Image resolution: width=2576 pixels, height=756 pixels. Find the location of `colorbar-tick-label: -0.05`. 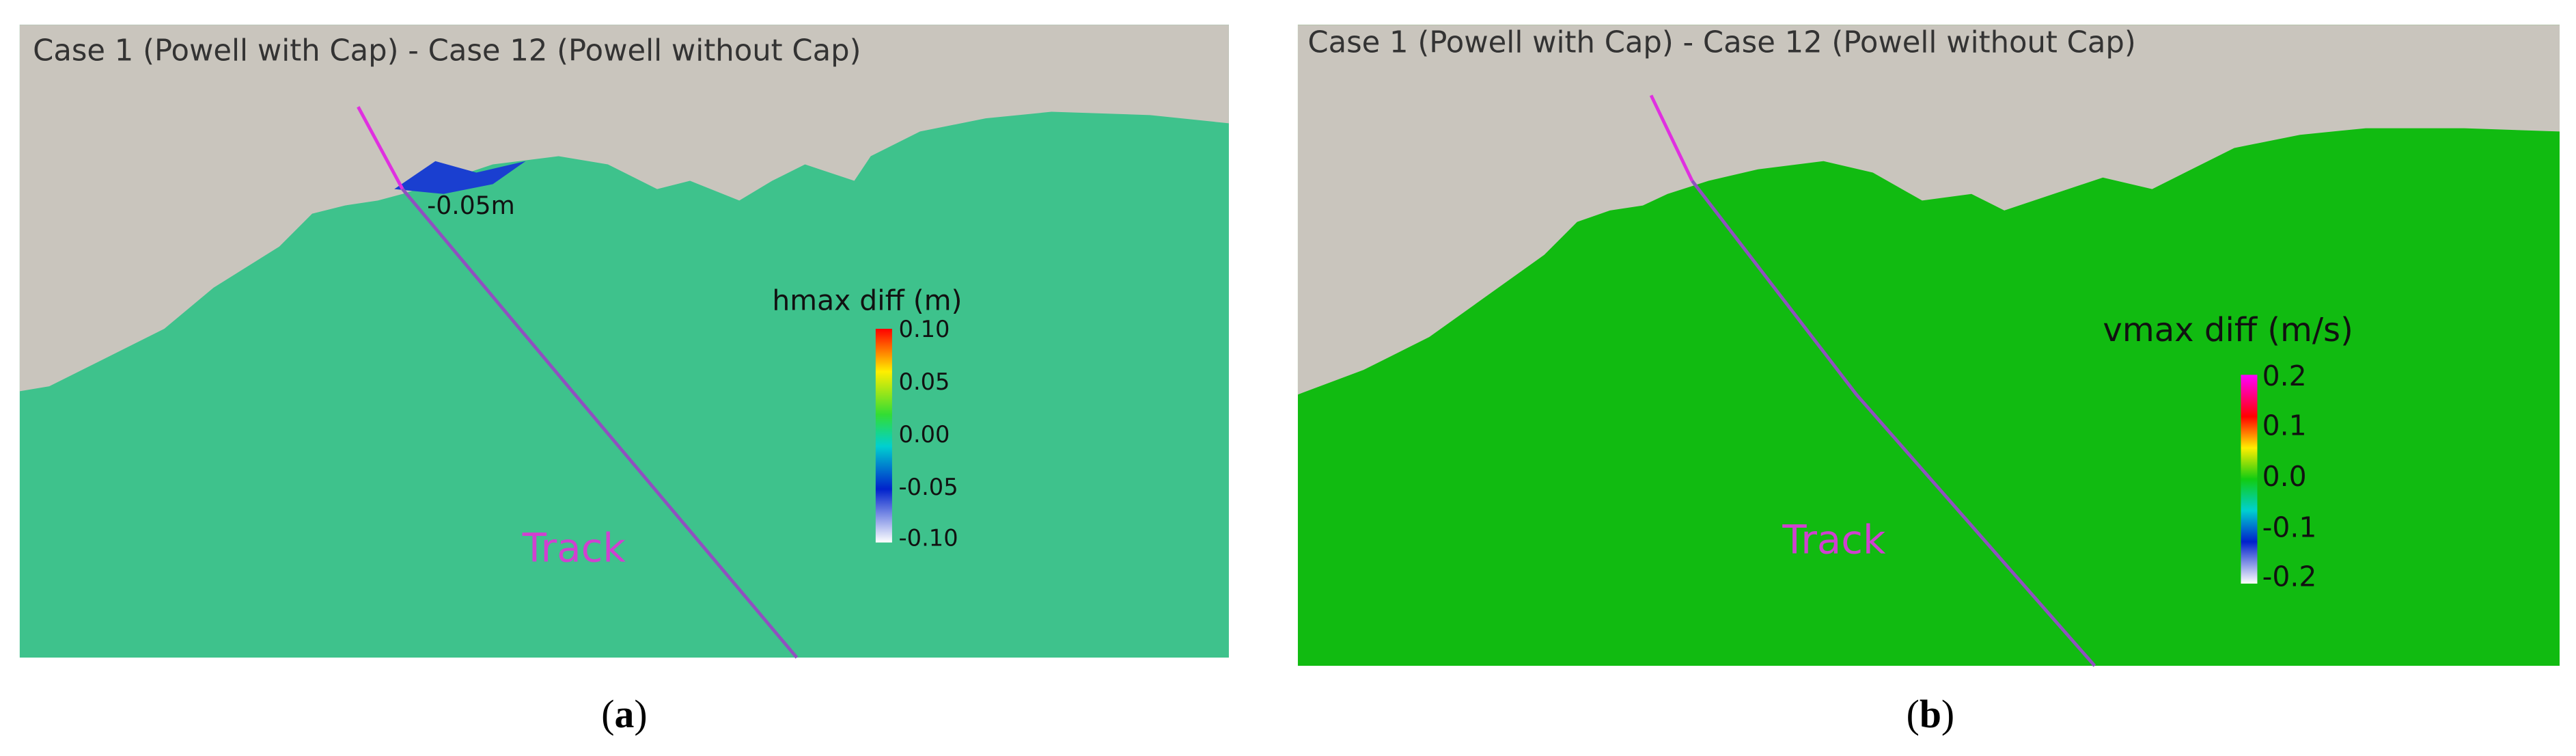

colorbar-tick-label: -0.05 is located at coordinates (928, 487).